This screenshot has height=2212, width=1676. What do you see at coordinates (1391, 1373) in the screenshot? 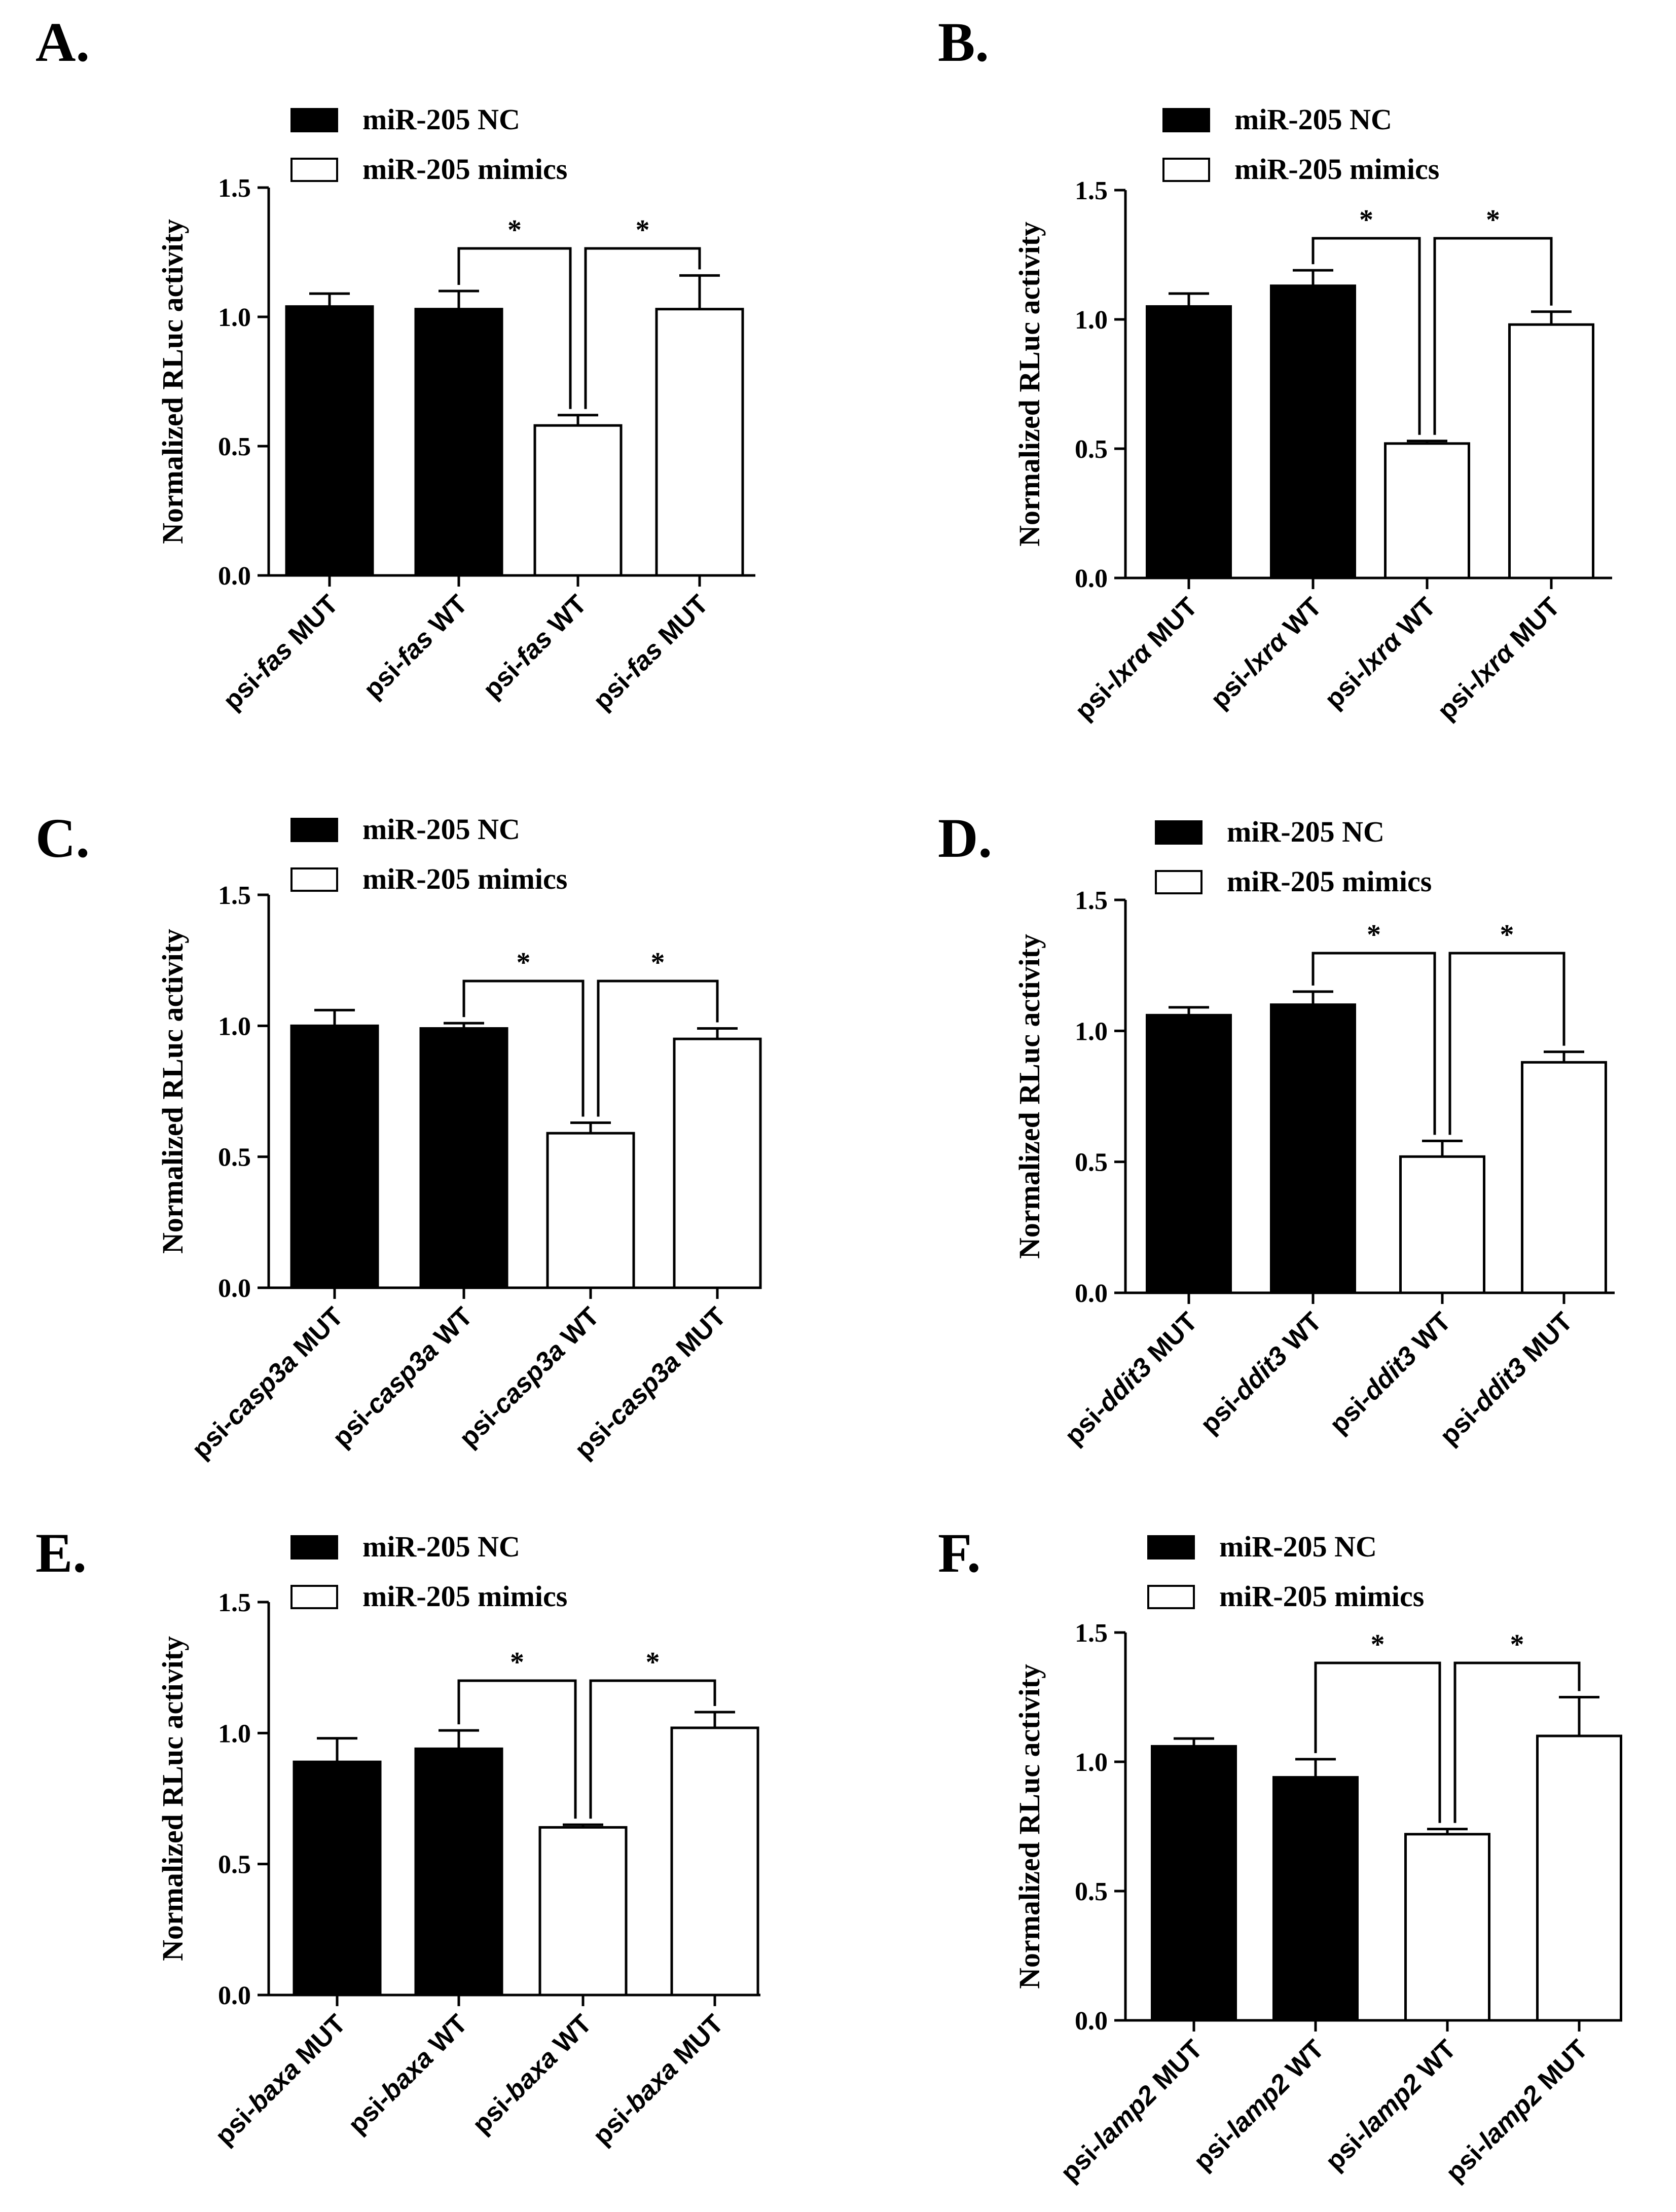
I see `x-category-label: psi-ddit3 WT` at bounding box center [1391, 1373].